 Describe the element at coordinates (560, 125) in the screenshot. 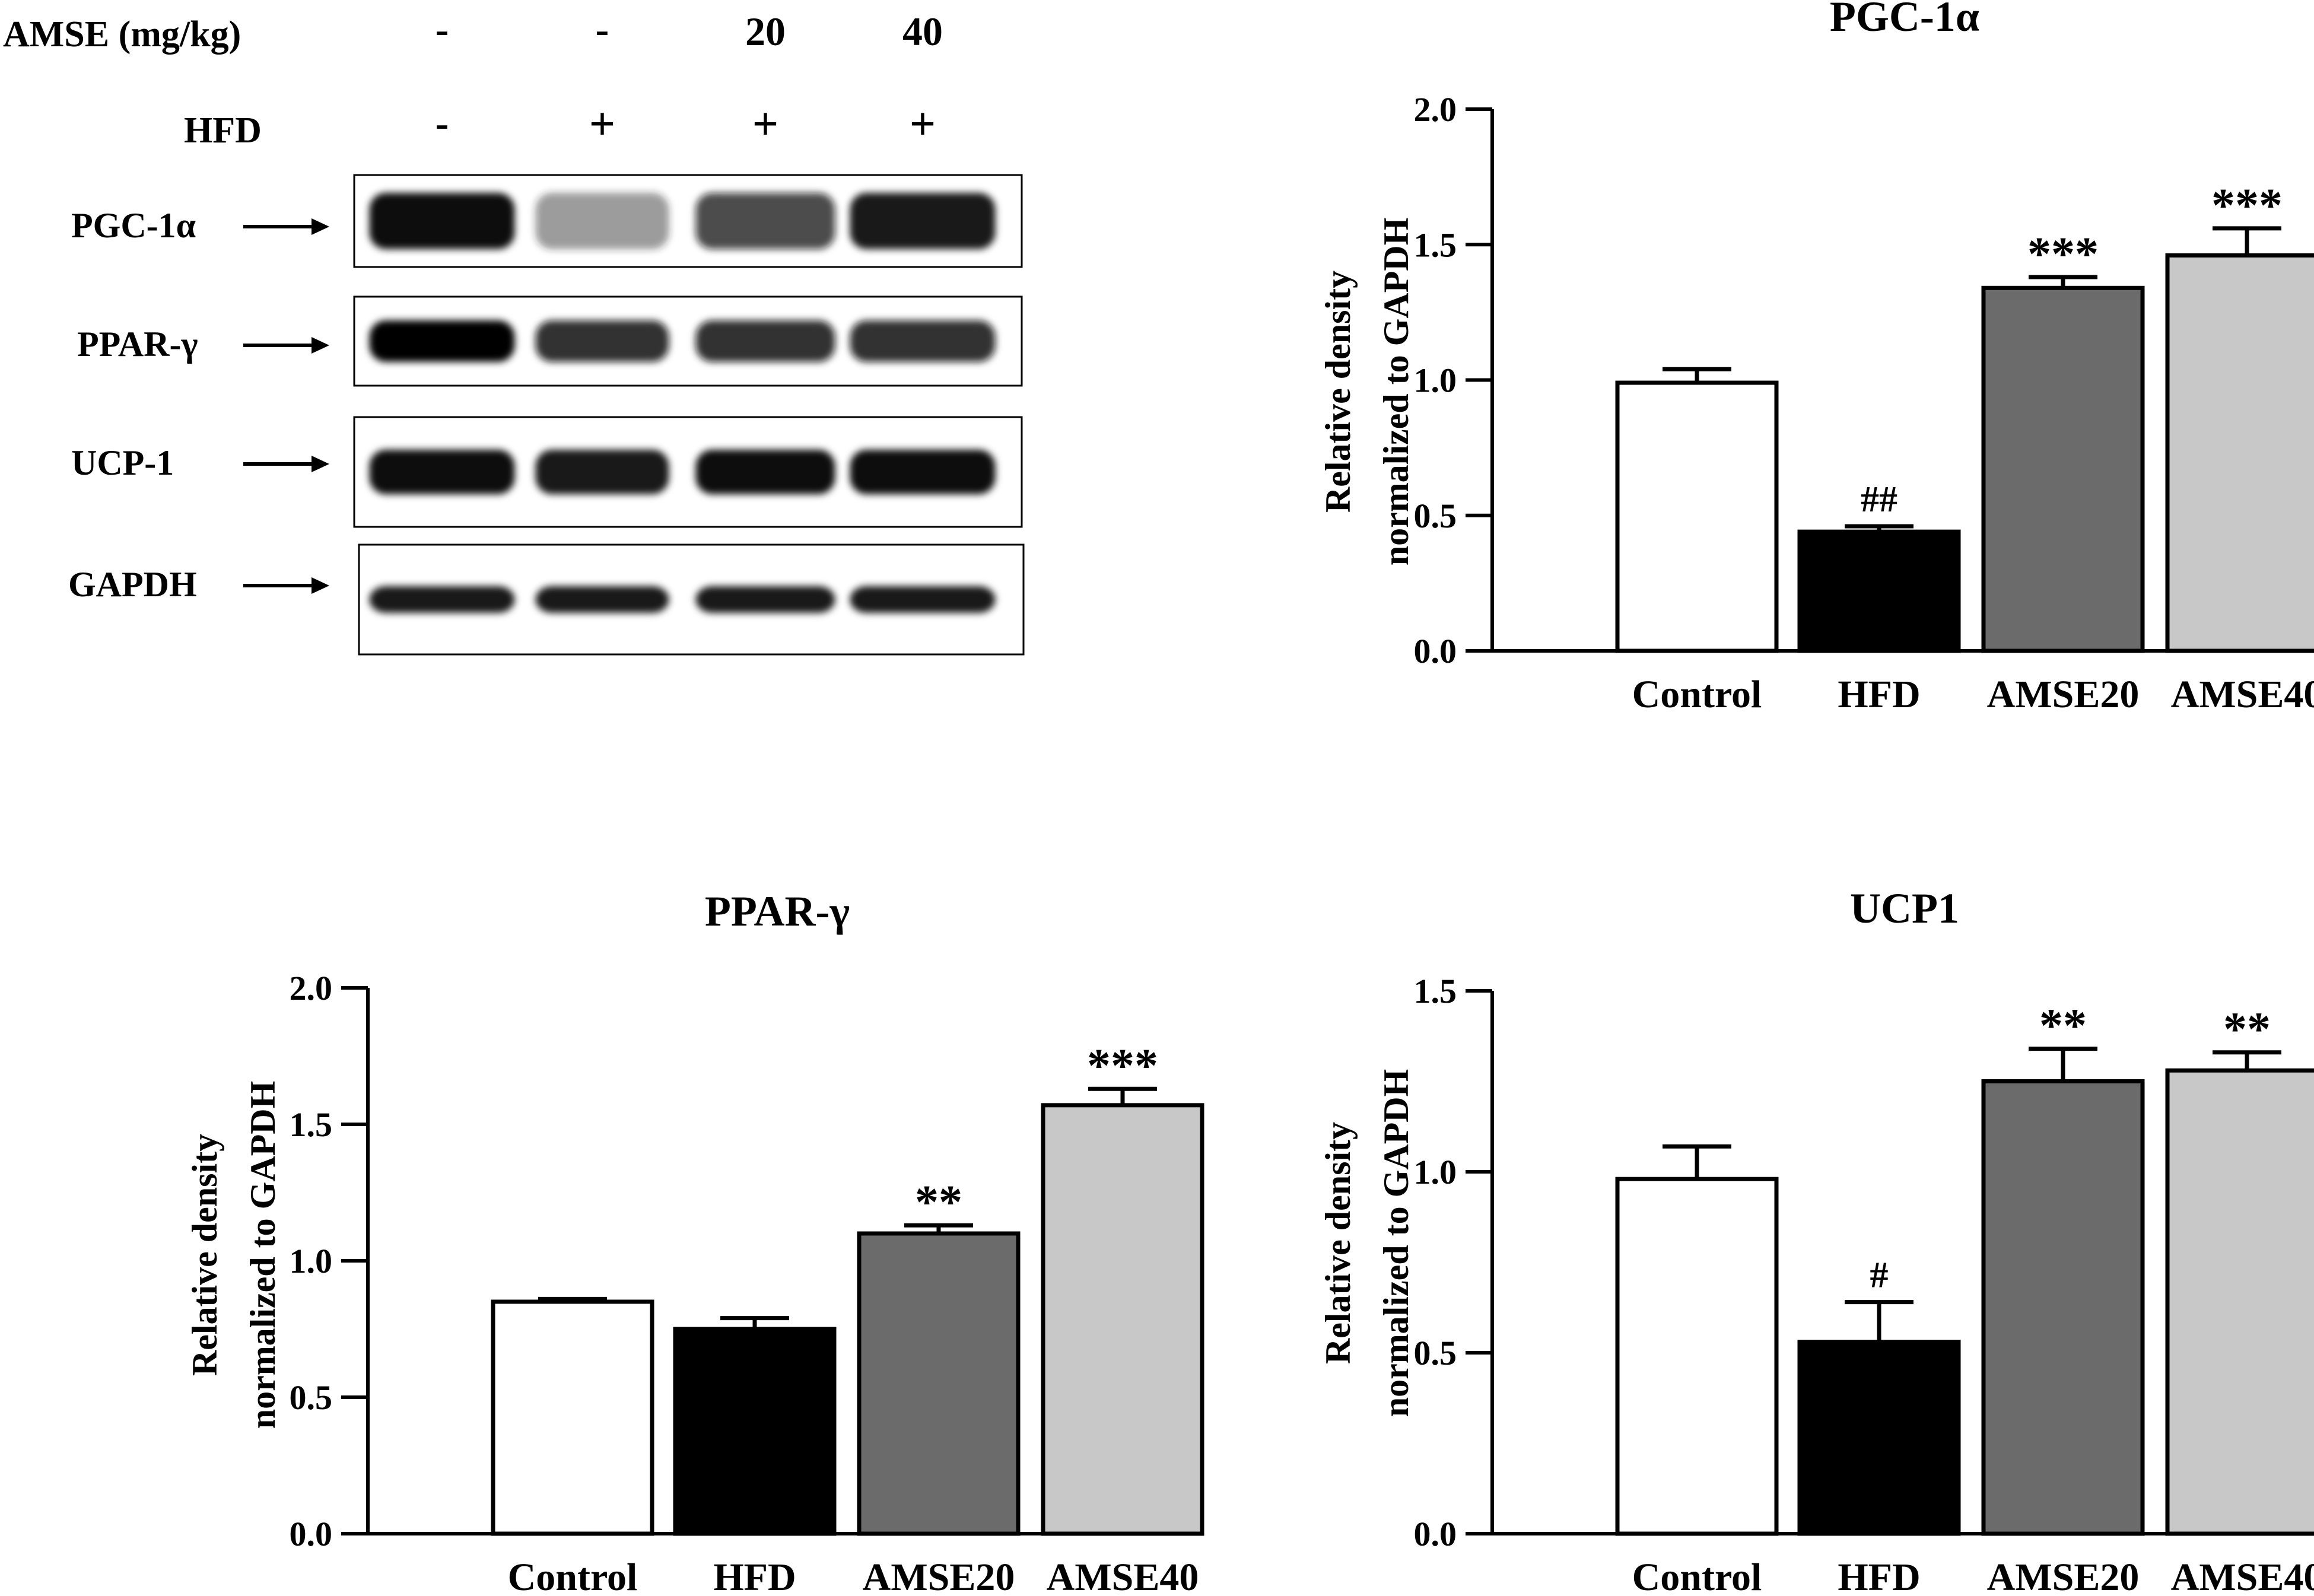

I see `treatment-row-hfd: HFD - + + +` at that location.